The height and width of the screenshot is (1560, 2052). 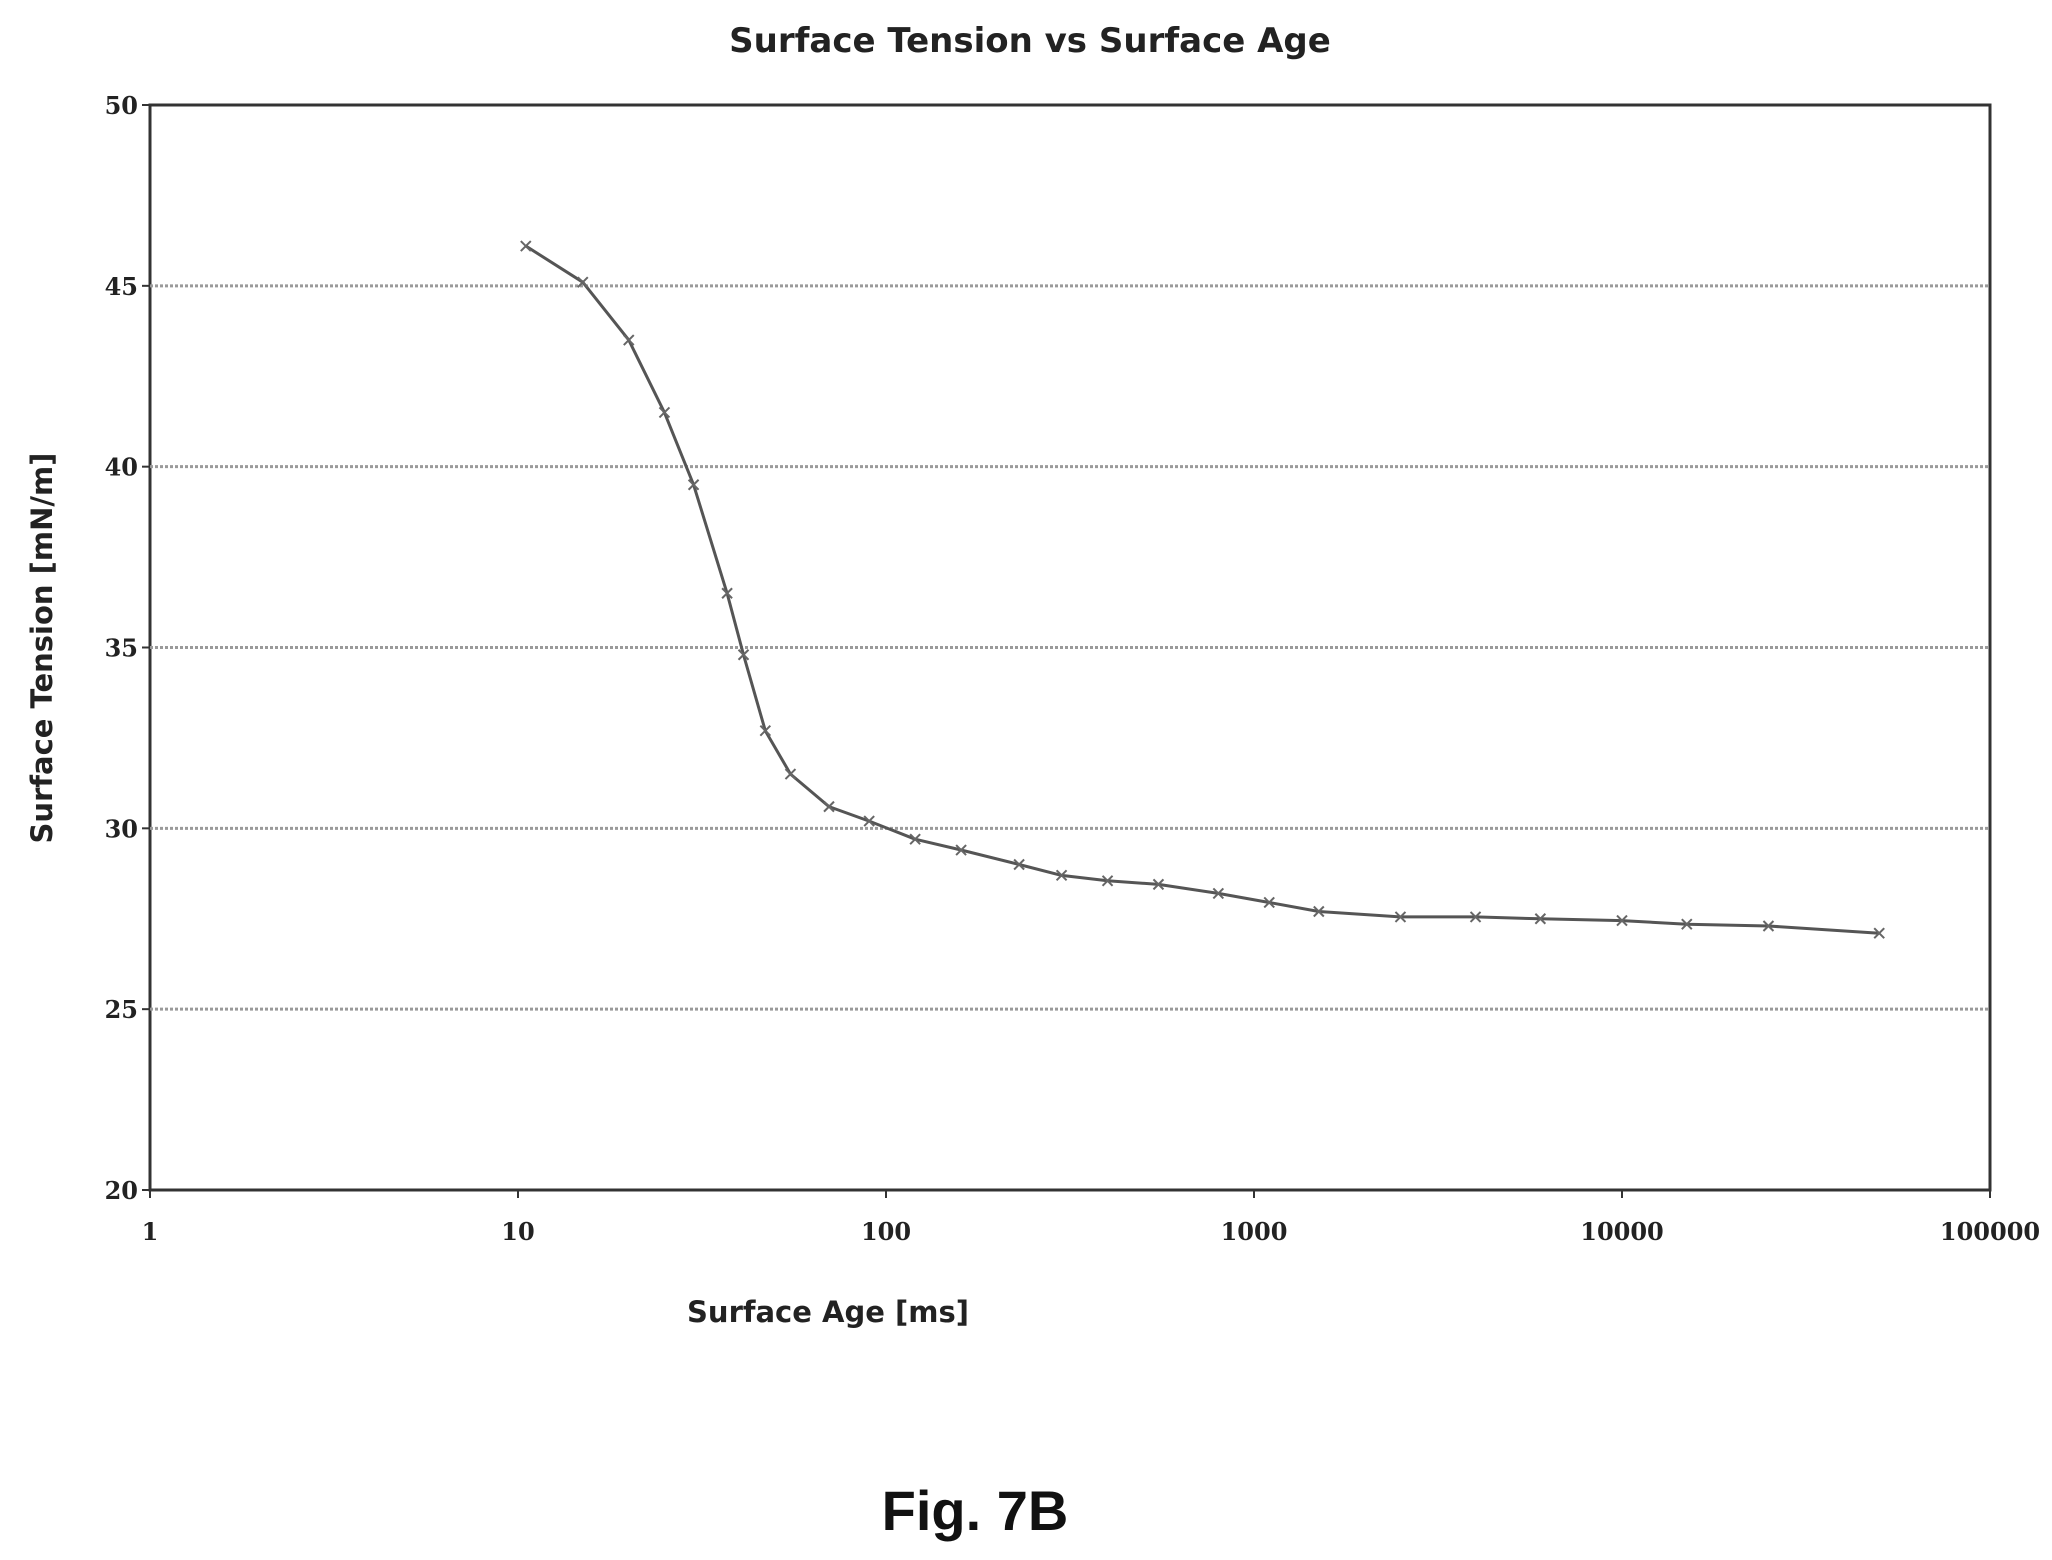 I want to click on x-tick-label: 100000, so click(x=1990, y=1231).